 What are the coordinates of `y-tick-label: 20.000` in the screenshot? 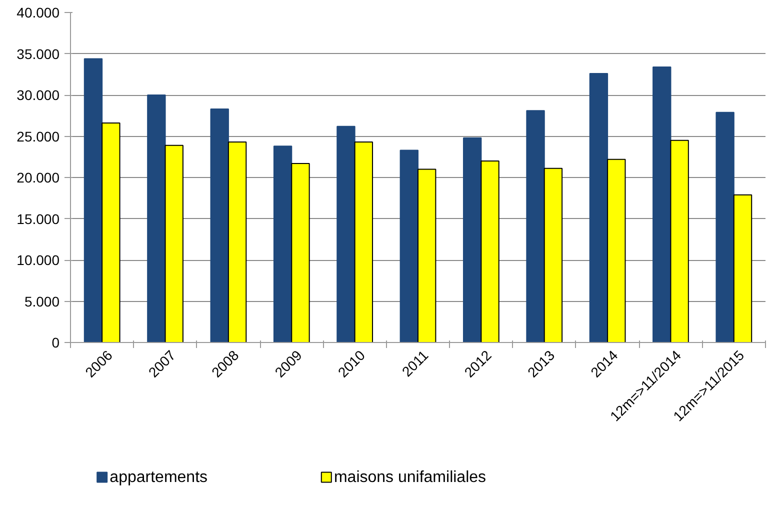 It's located at (38, 178).